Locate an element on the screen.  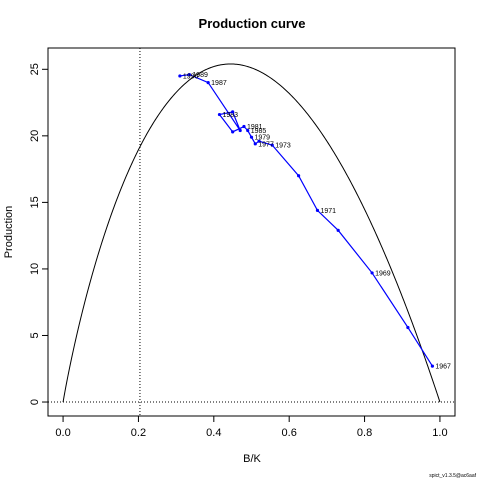
point-year-label: 1979 is located at coordinates (263, 138).